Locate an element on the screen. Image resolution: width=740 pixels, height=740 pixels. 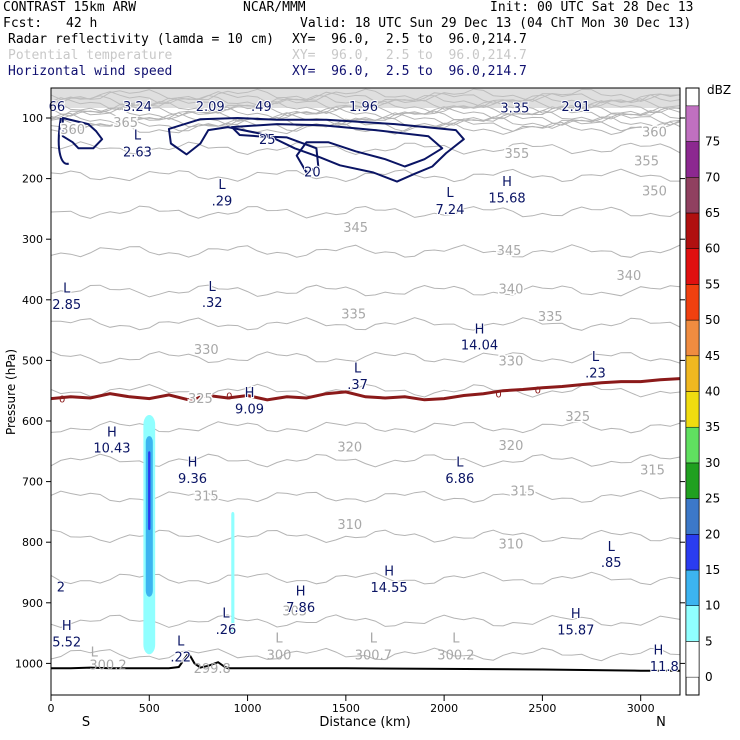
y-tick-label: 900 is located at coordinates (32, 603).